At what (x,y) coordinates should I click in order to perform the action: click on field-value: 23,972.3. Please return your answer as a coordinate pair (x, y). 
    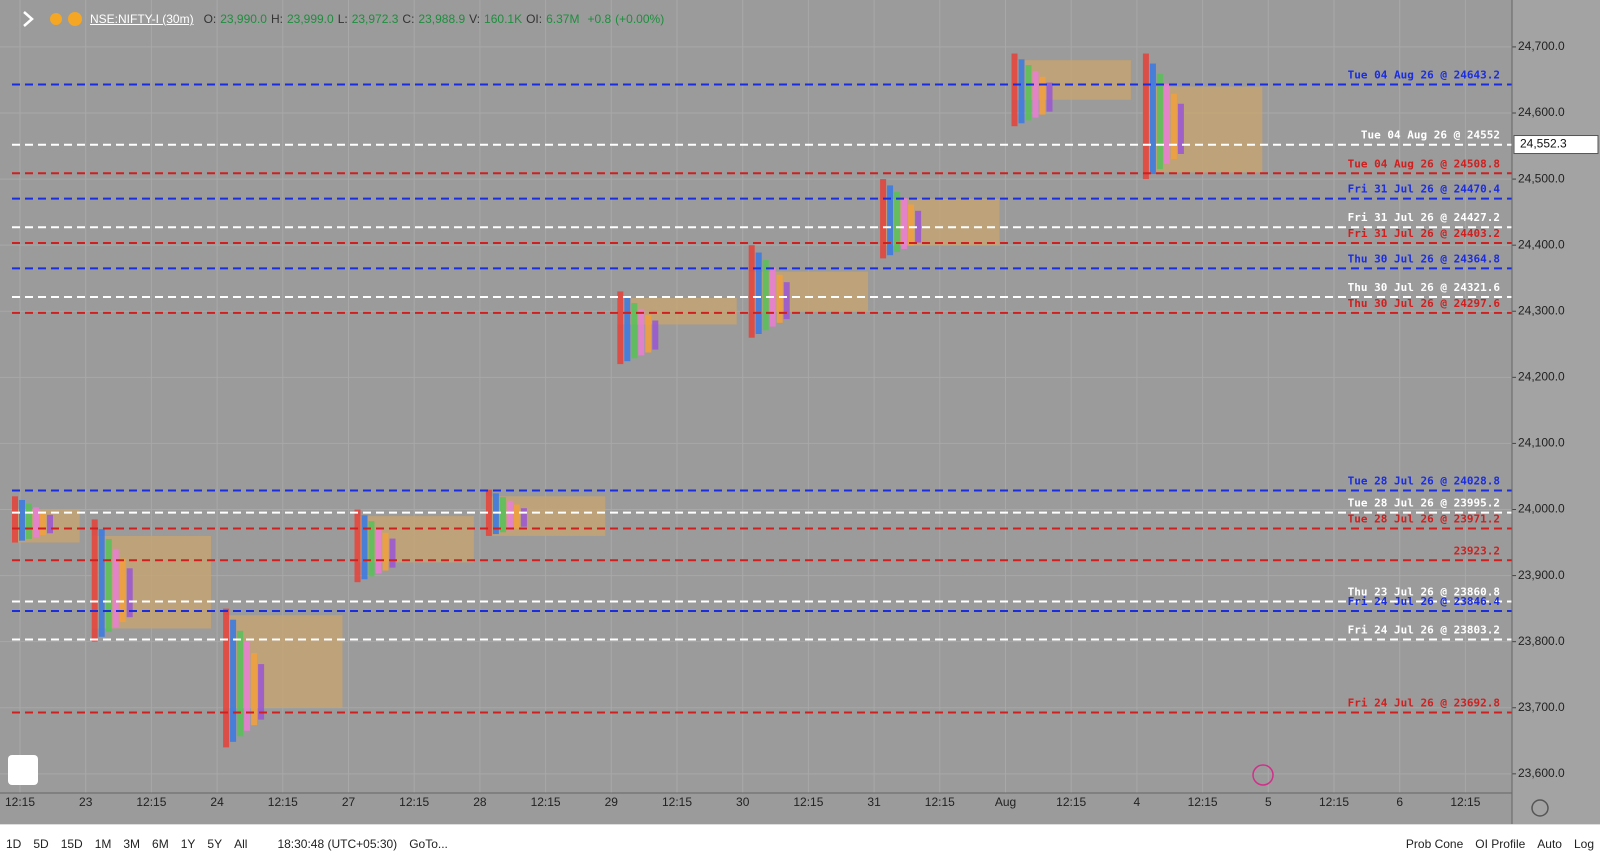
    Looking at the image, I should click on (375, 19).